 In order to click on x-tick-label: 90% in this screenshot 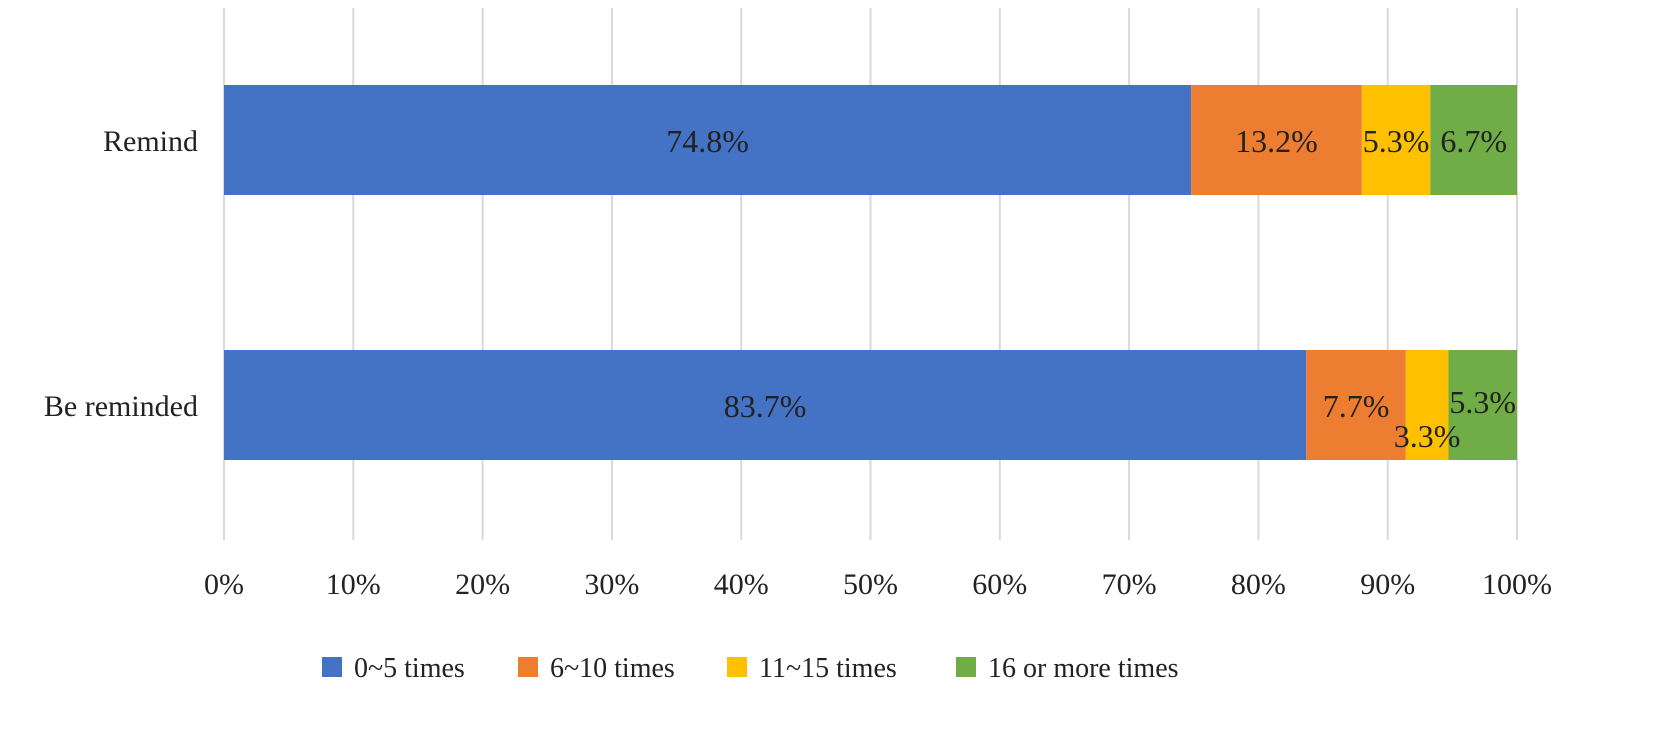, I will do `click(1387, 584)`.